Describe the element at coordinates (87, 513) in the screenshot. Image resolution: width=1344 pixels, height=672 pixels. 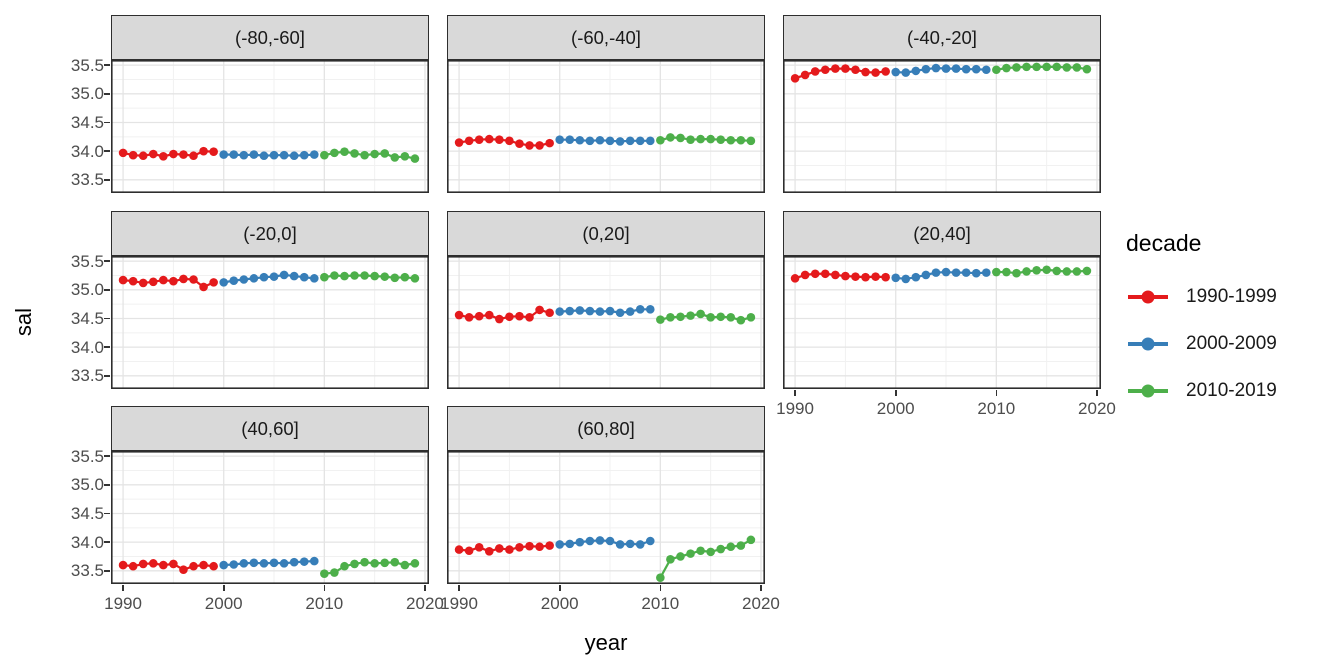
I see `y-tick-label: 34.5` at that location.